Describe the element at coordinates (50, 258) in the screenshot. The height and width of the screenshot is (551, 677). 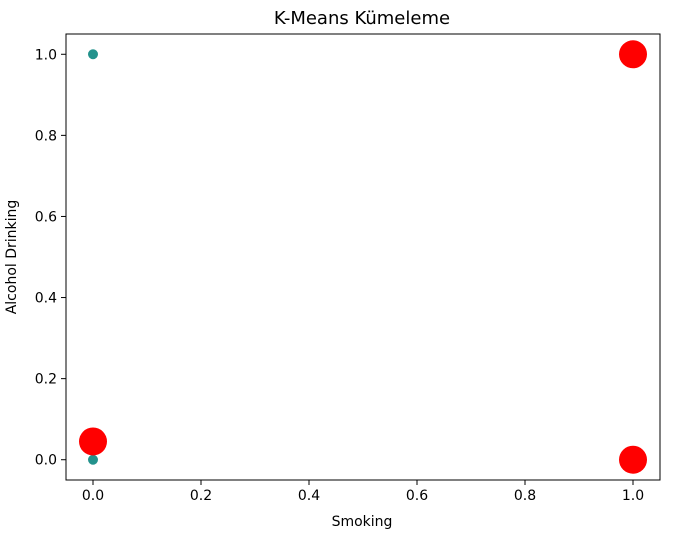
I see `y-axis: 0.0 0.2 0.4 0.6 0.8 1.0` at that location.